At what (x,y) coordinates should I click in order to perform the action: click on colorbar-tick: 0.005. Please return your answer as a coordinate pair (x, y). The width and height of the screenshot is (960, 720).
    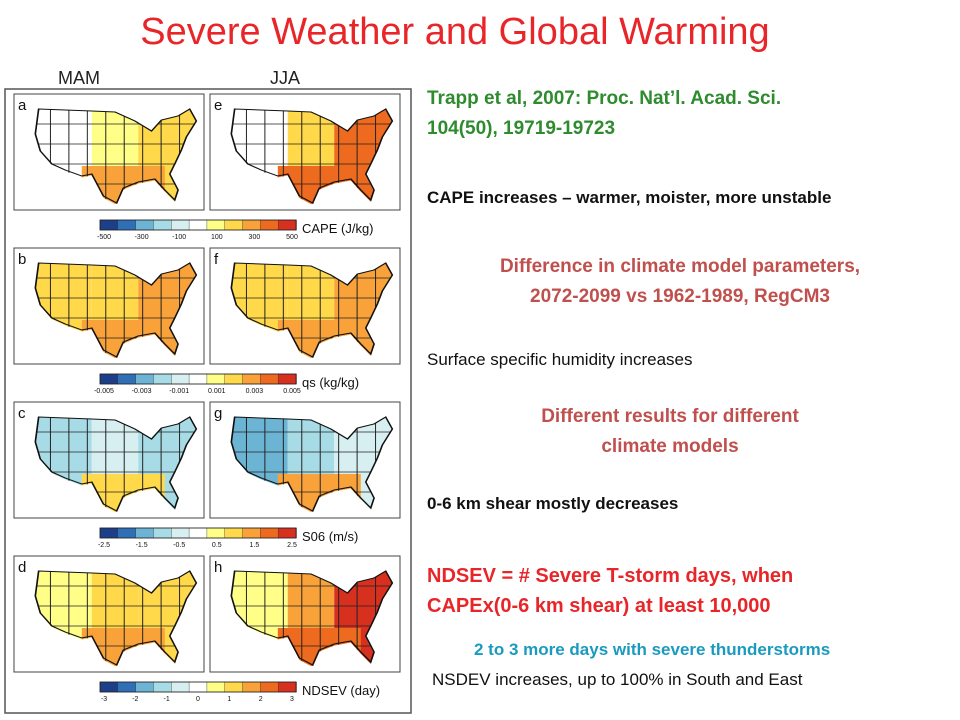
    Looking at the image, I should click on (292, 391).